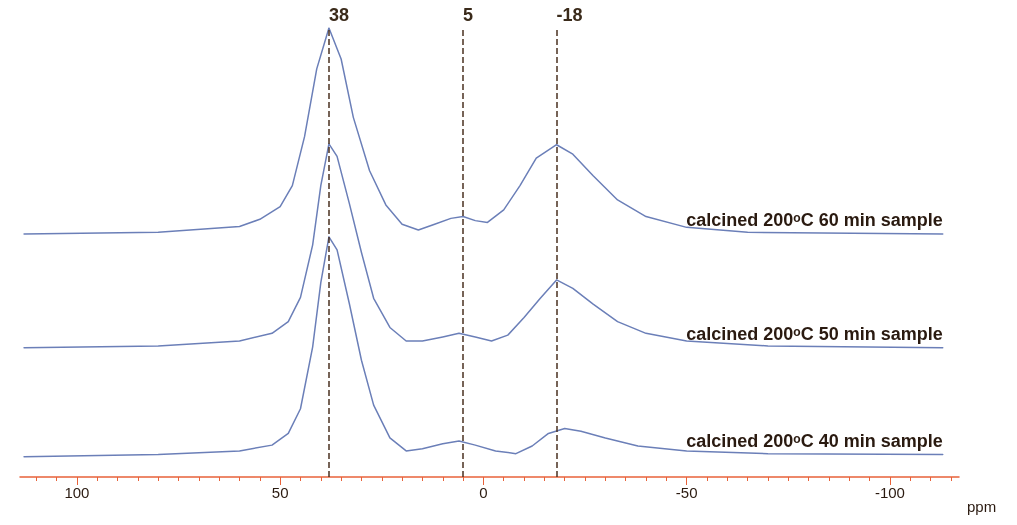  I want to click on series-label: calcined 200ᵒC 50 min sample, so click(814, 333).